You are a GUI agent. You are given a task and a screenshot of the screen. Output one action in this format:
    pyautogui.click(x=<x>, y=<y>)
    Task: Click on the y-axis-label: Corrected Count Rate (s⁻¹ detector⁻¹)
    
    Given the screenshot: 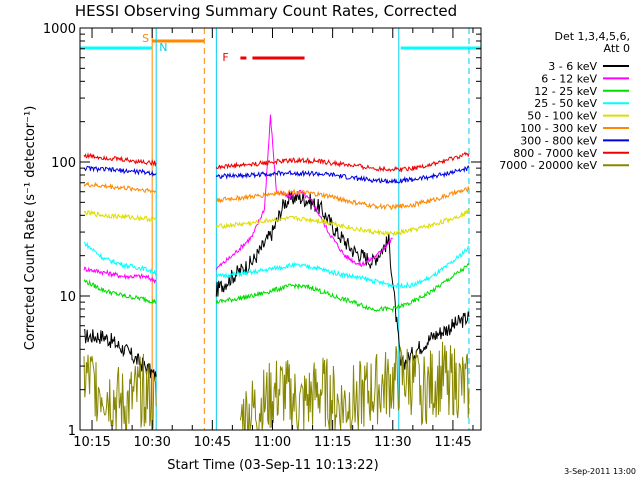 What is the action you would take?
    pyautogui.click(x=30, y=228)
    